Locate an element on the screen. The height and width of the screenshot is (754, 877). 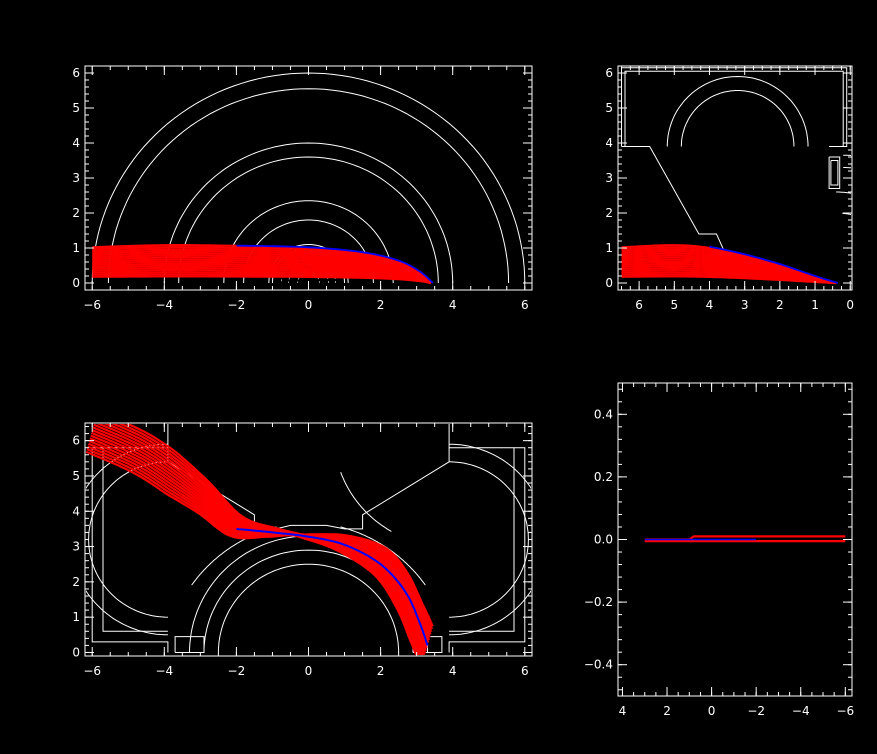
panel-bottom-right: 4 2 0 −2 −4 −6 −0.4 −0.2 0.0 0.2 0.4 is located at coordinates (719, 550).